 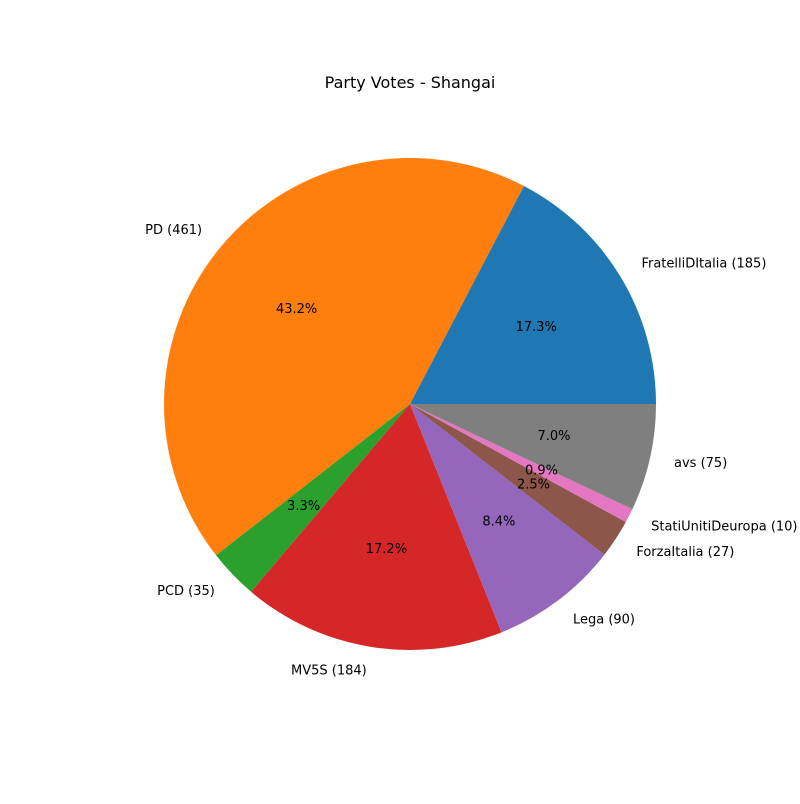 I want to click on slice-label-pcd: PCD (35), so click(x=186, y=591).